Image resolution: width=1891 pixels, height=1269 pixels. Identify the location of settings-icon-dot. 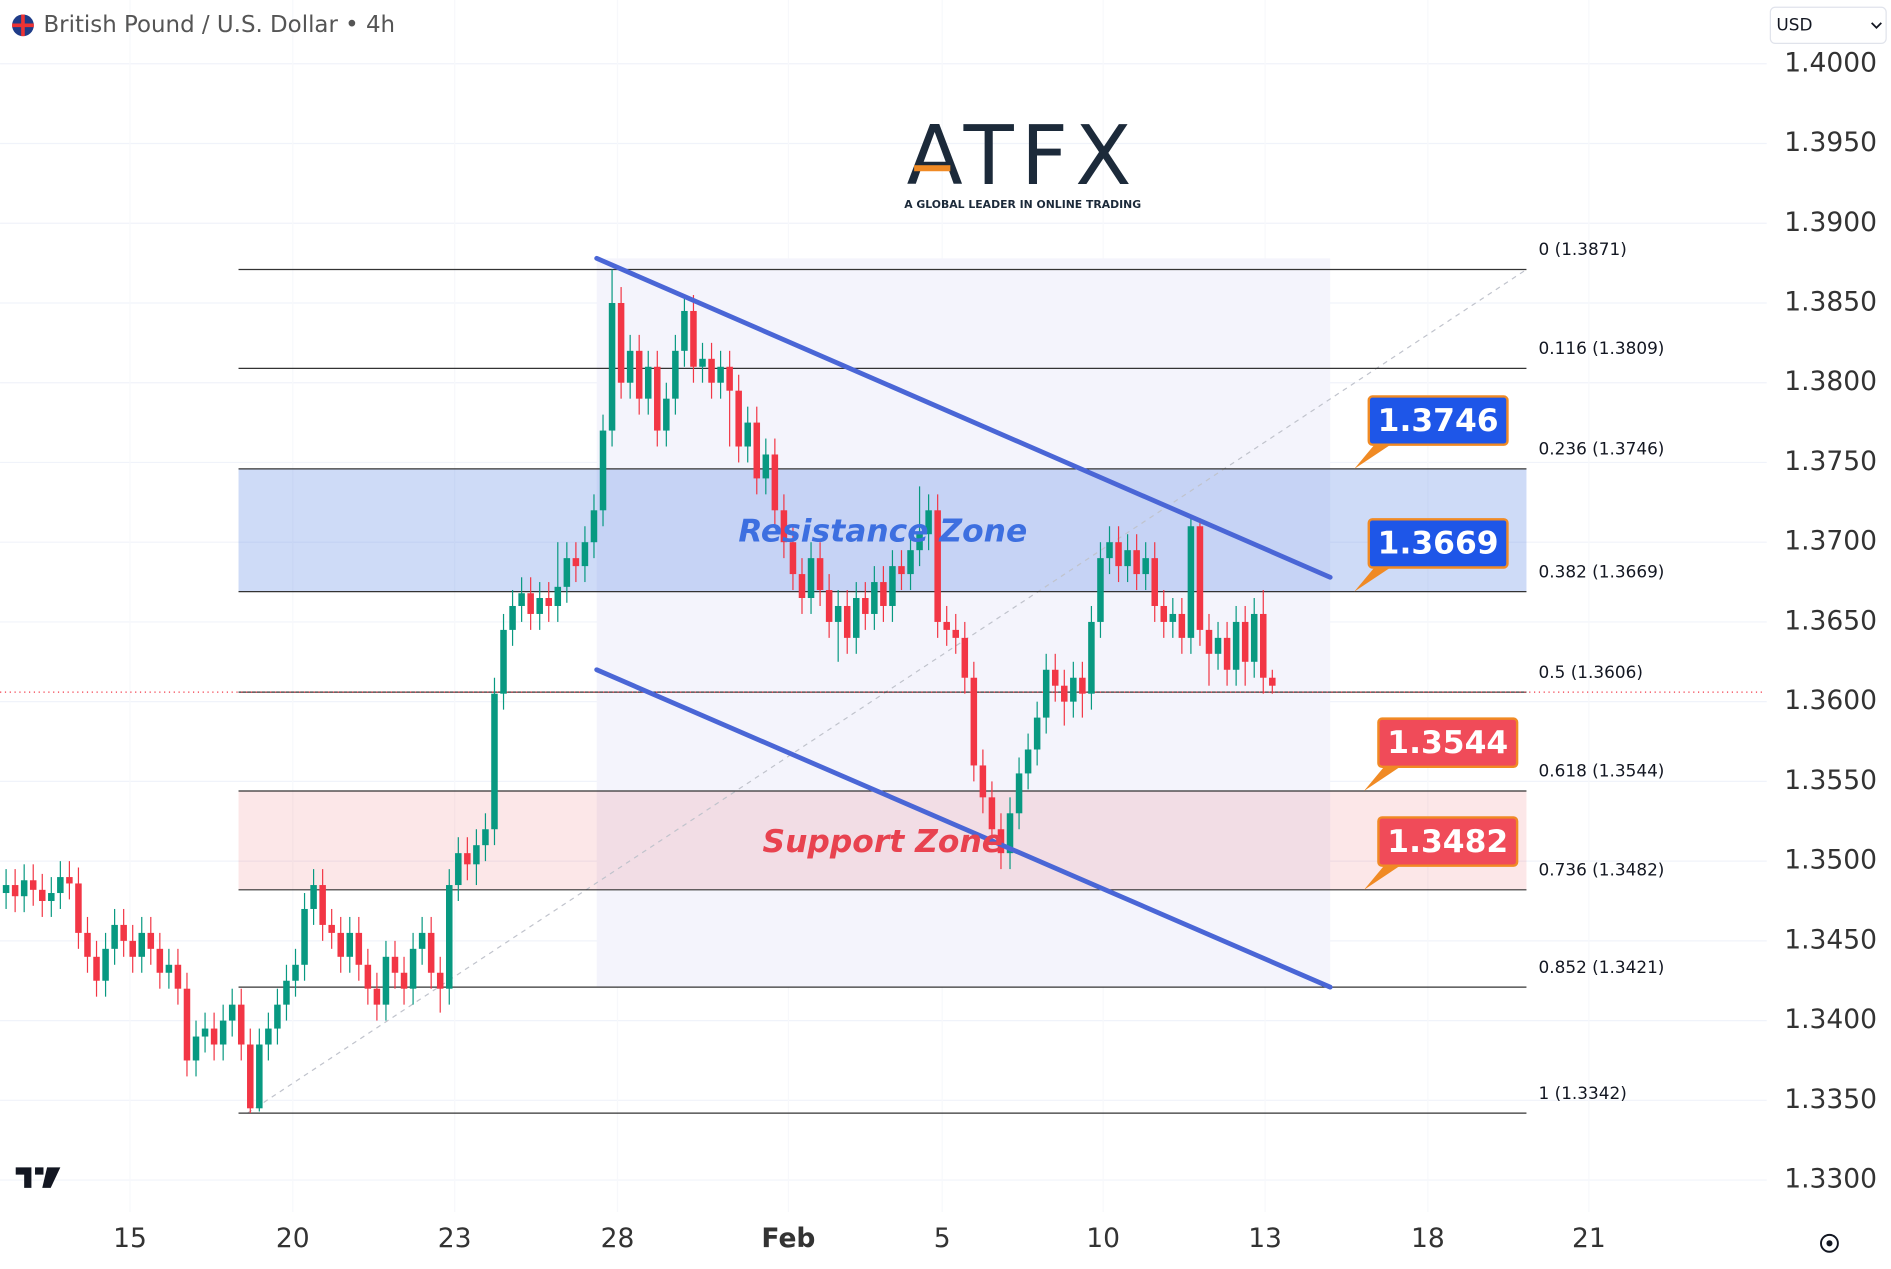
(1829, 1243).